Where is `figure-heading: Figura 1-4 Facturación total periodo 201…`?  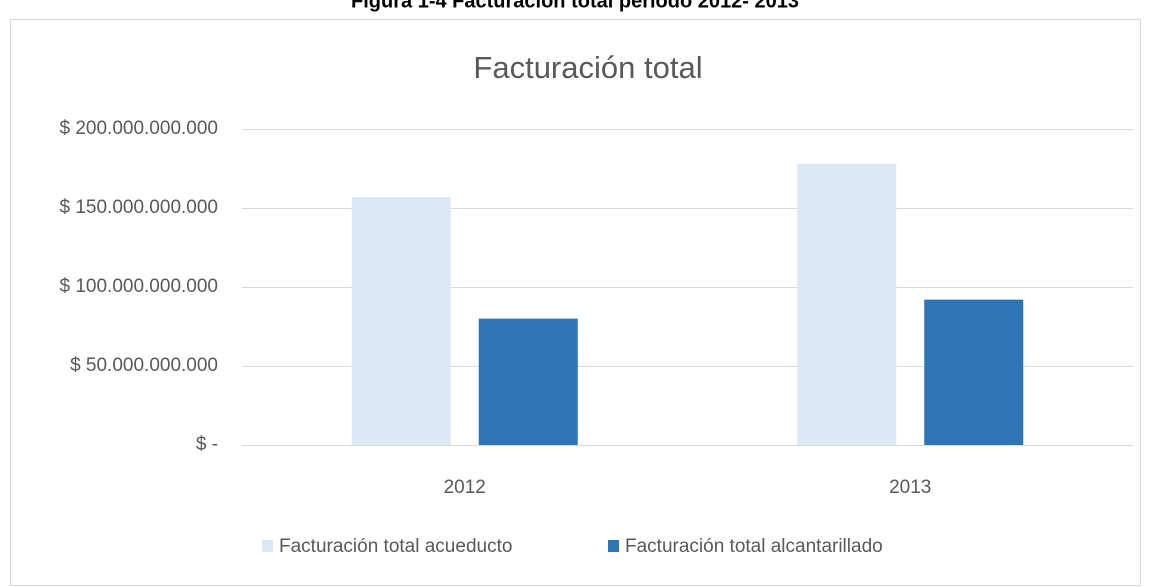
figure-heading: Figura 1-4 Facturación total periodo 201… is located at coordinates (575, 6).